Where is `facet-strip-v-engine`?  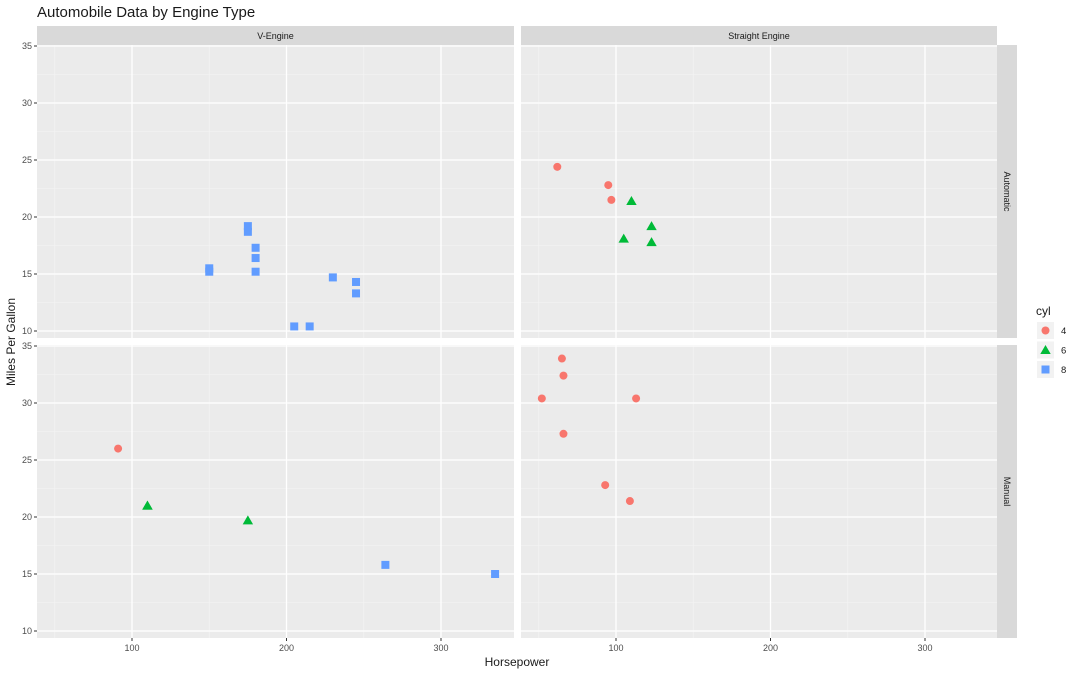
facet-strip-v-engine is located at coordinates (275, 35).